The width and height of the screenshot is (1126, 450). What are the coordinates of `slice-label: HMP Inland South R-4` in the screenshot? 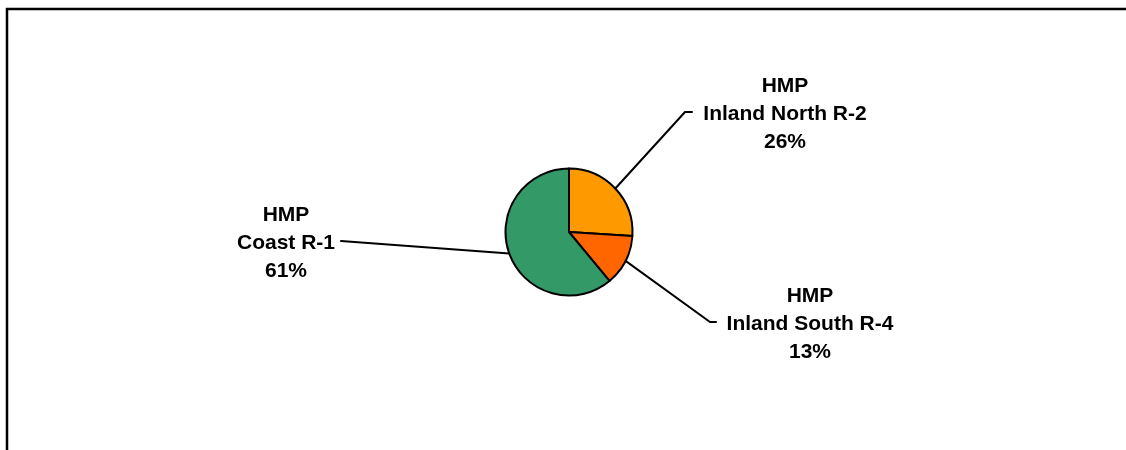 It's located at (810, 308).